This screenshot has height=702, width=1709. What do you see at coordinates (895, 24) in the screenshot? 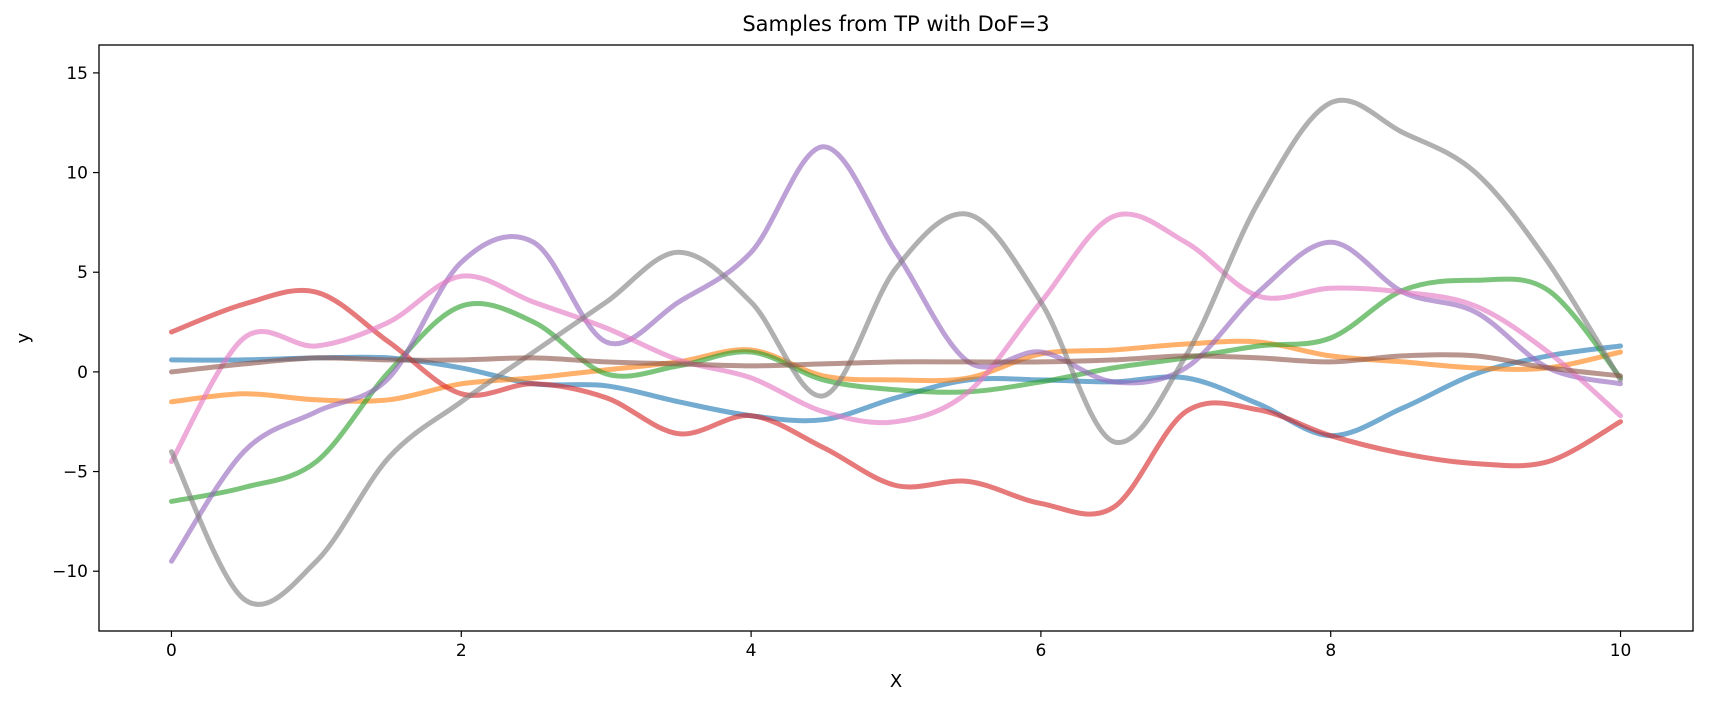
I see `chart-title: Samples from TP with DoF=3` at bounding box center [895, 24].